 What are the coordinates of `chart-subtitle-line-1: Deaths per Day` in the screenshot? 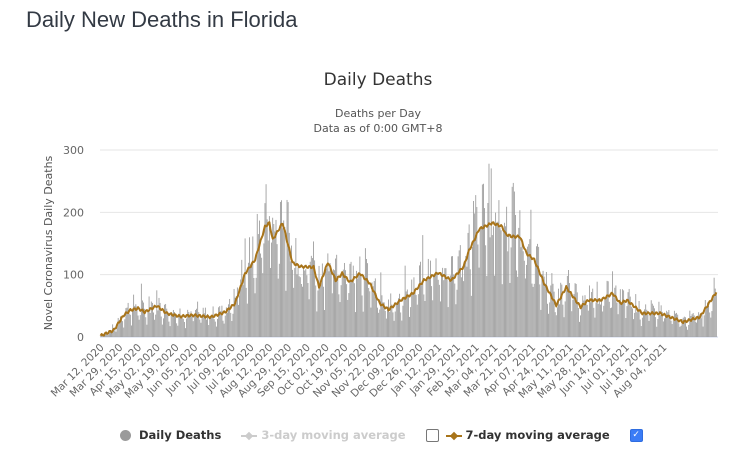 It's located at (378, 113).